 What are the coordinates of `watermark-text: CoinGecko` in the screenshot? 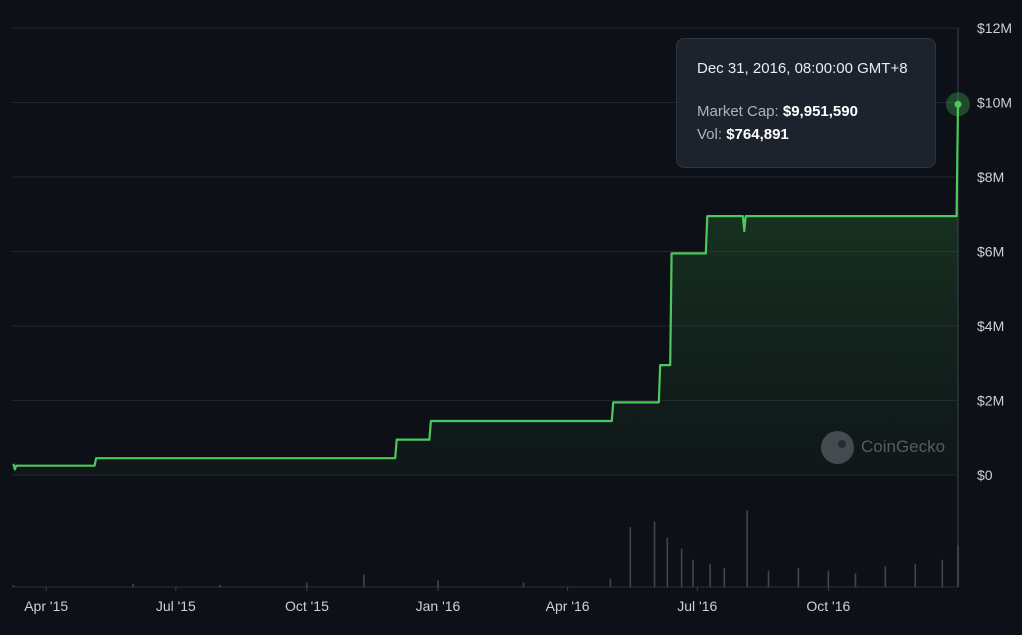 It's located at (903, 446).